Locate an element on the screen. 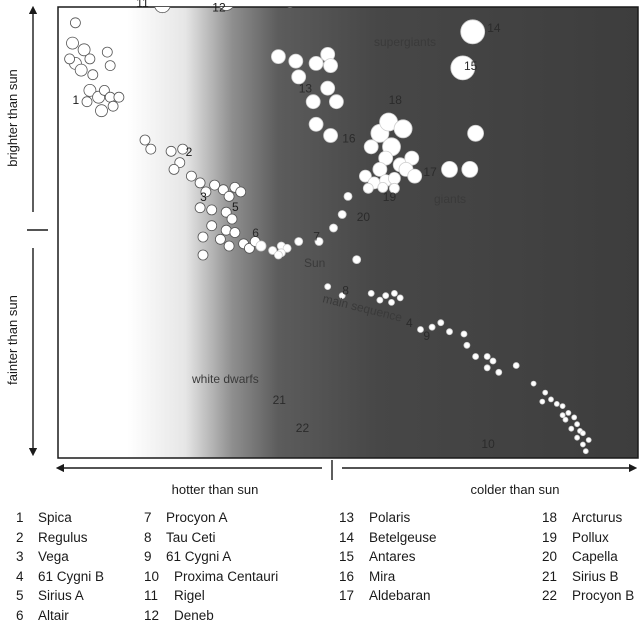  legend-item-number: 3 is located at coordinates (20, 556).